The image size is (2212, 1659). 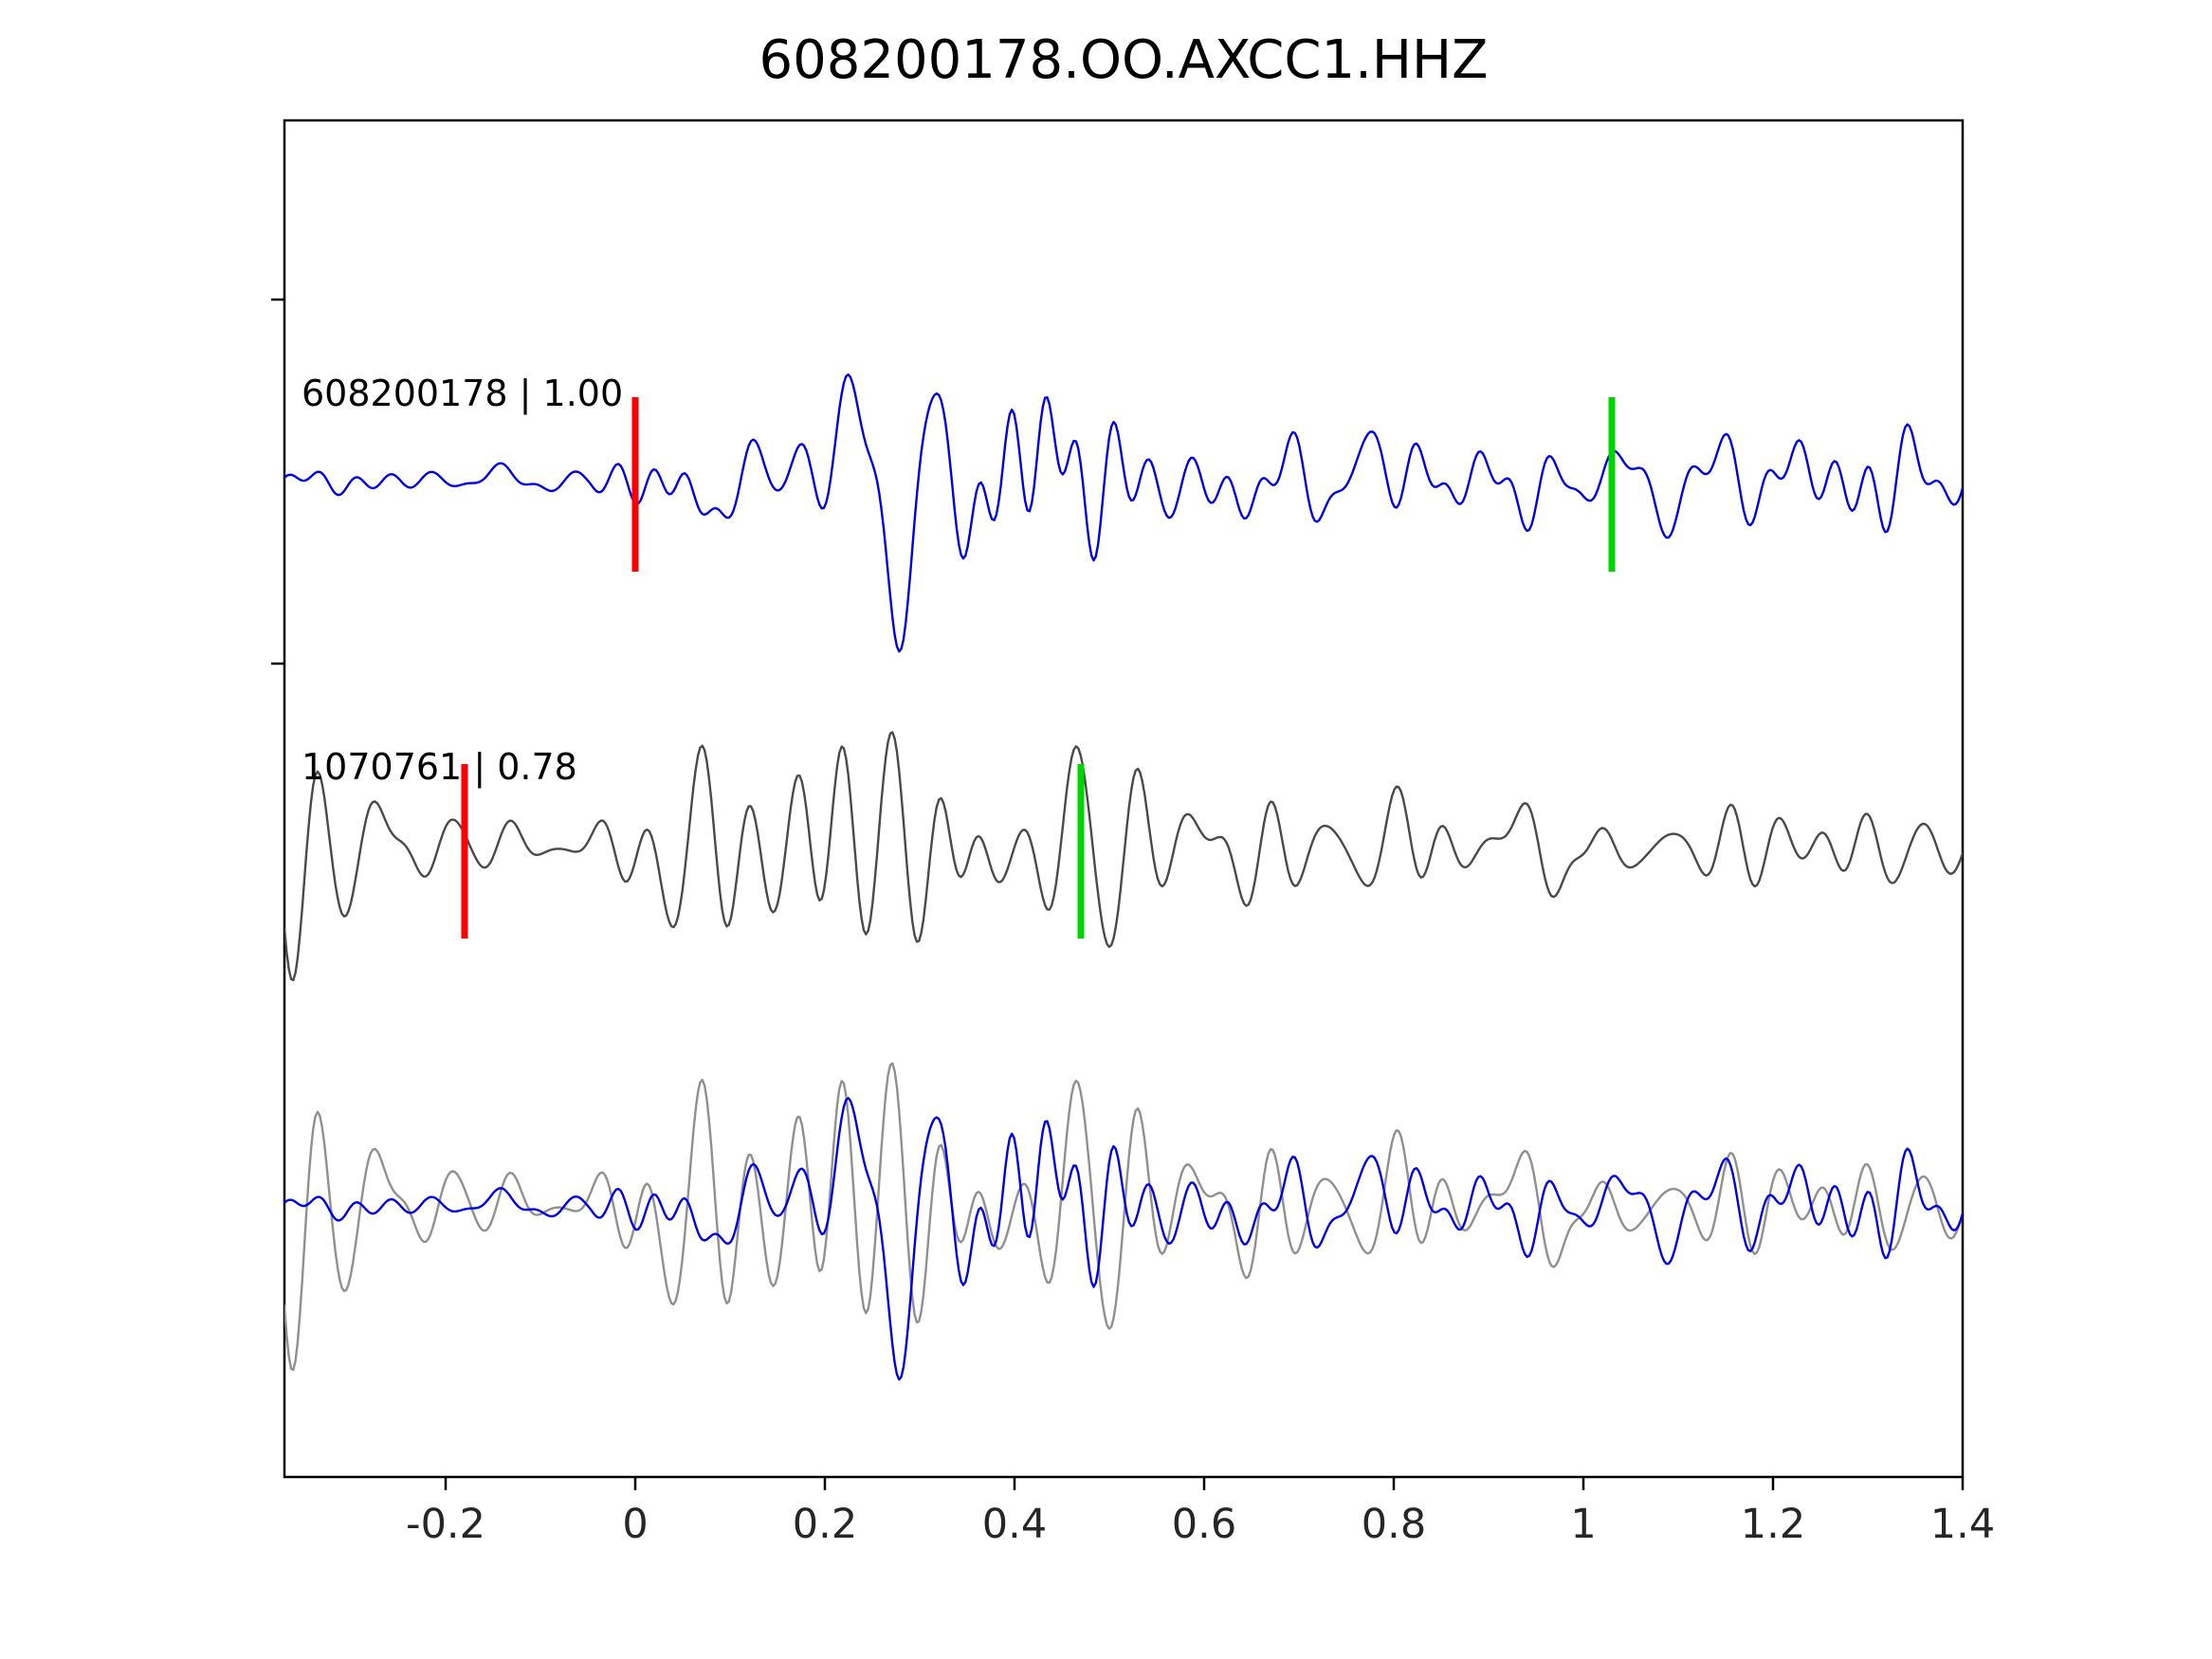 I want to click on x-tick-label: -0.2, so click(x=445, y=1524).